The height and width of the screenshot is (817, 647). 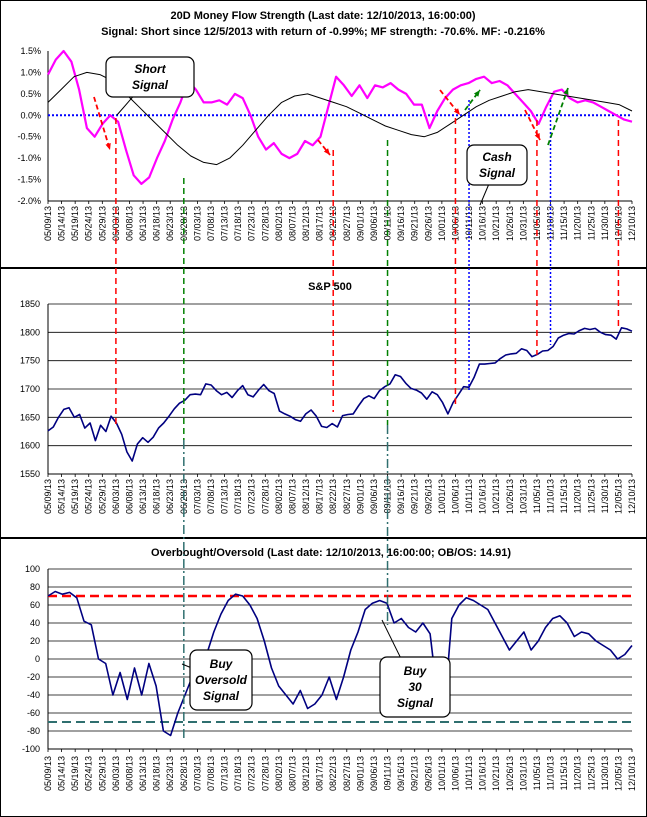 I want to click on buy-30-signal-text-line: Buy, so click(x=416, y=671).